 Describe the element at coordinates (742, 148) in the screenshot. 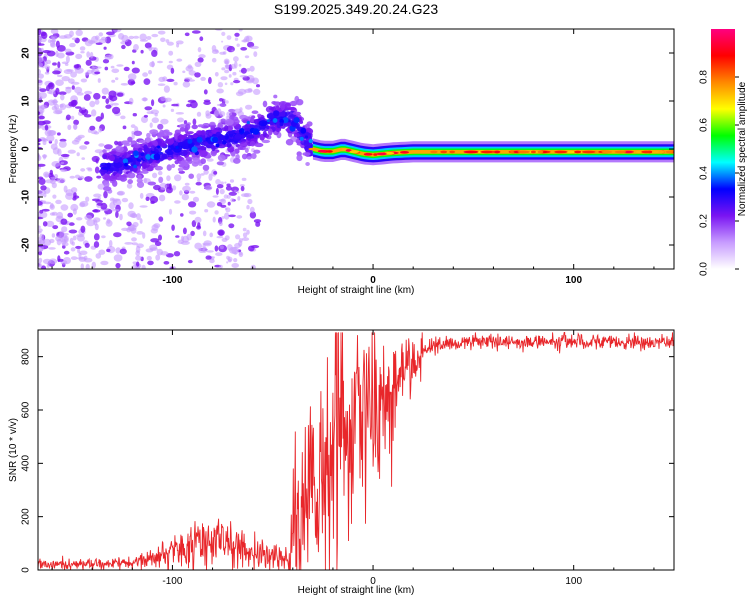

I see `colorbar-label: Normalized spectral amplitude` at that location.